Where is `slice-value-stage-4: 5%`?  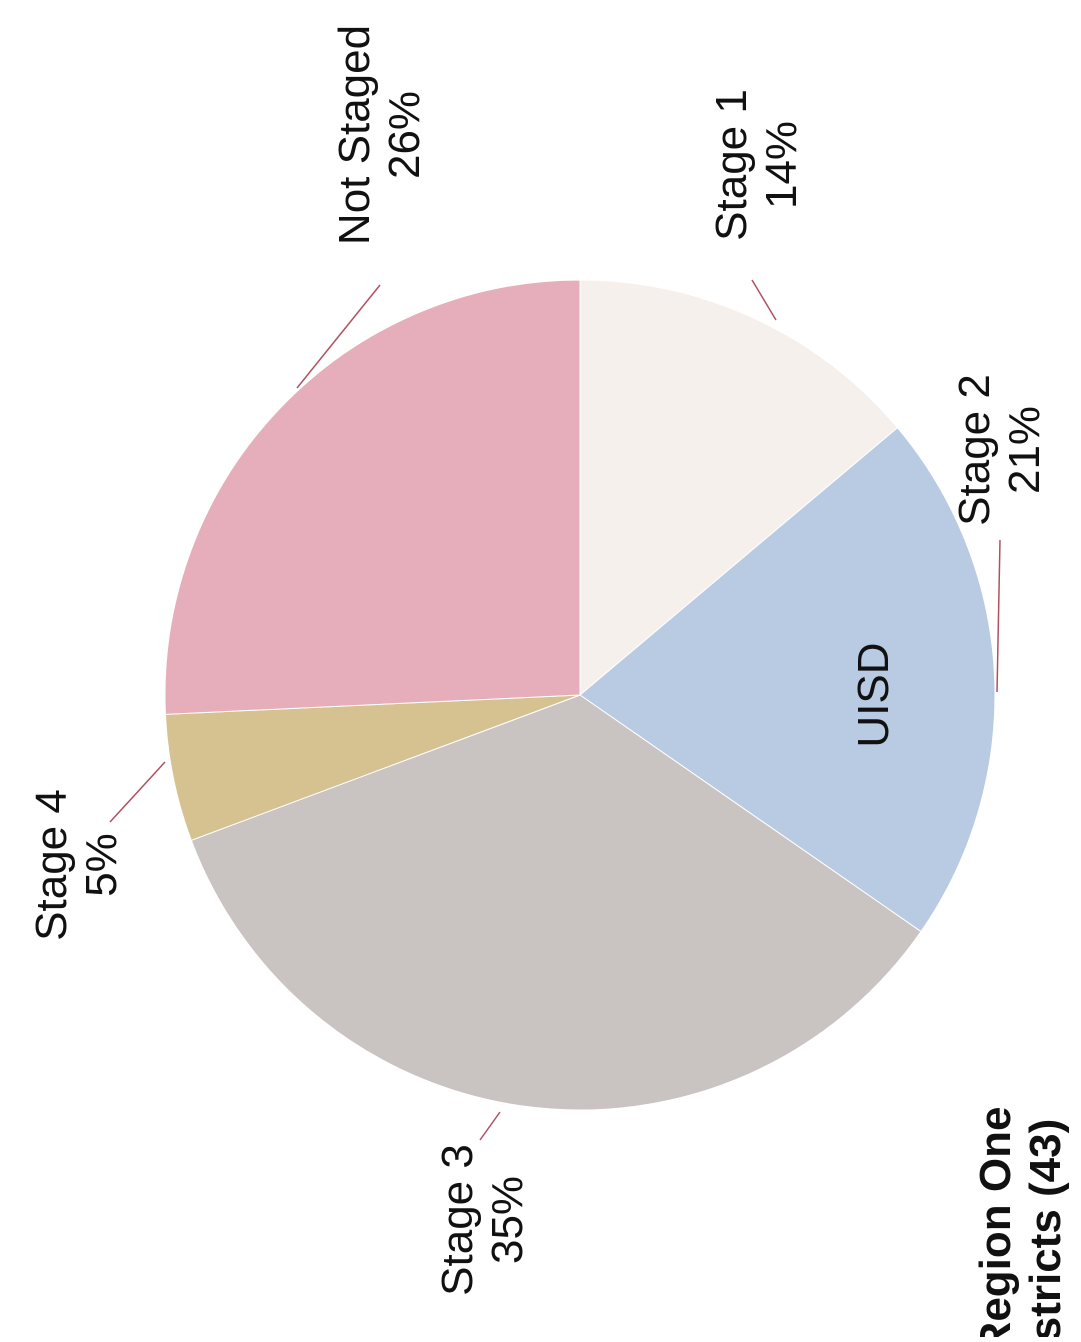 slice-value-stage-4: 5% is located at coordinates (101, 865).